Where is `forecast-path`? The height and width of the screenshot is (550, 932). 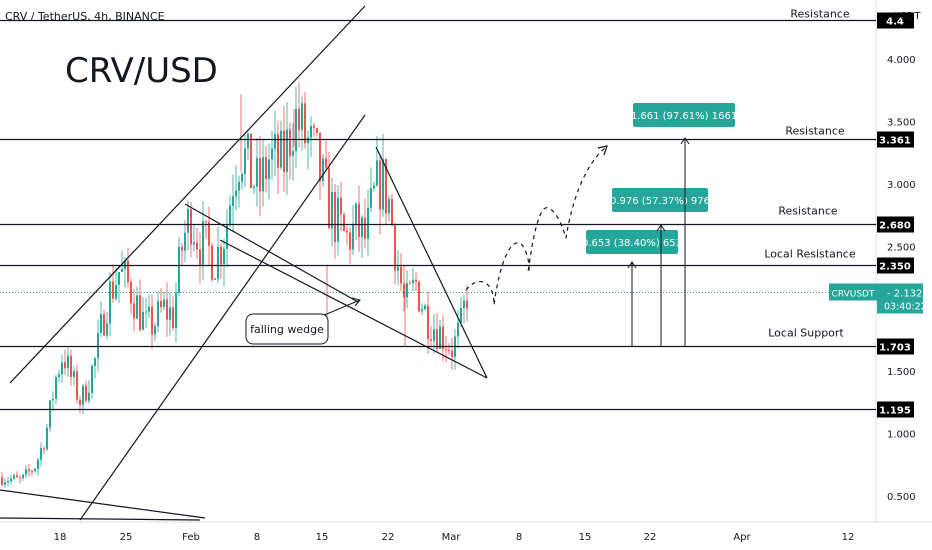
forecast-path is located at coordinates (535, 226).